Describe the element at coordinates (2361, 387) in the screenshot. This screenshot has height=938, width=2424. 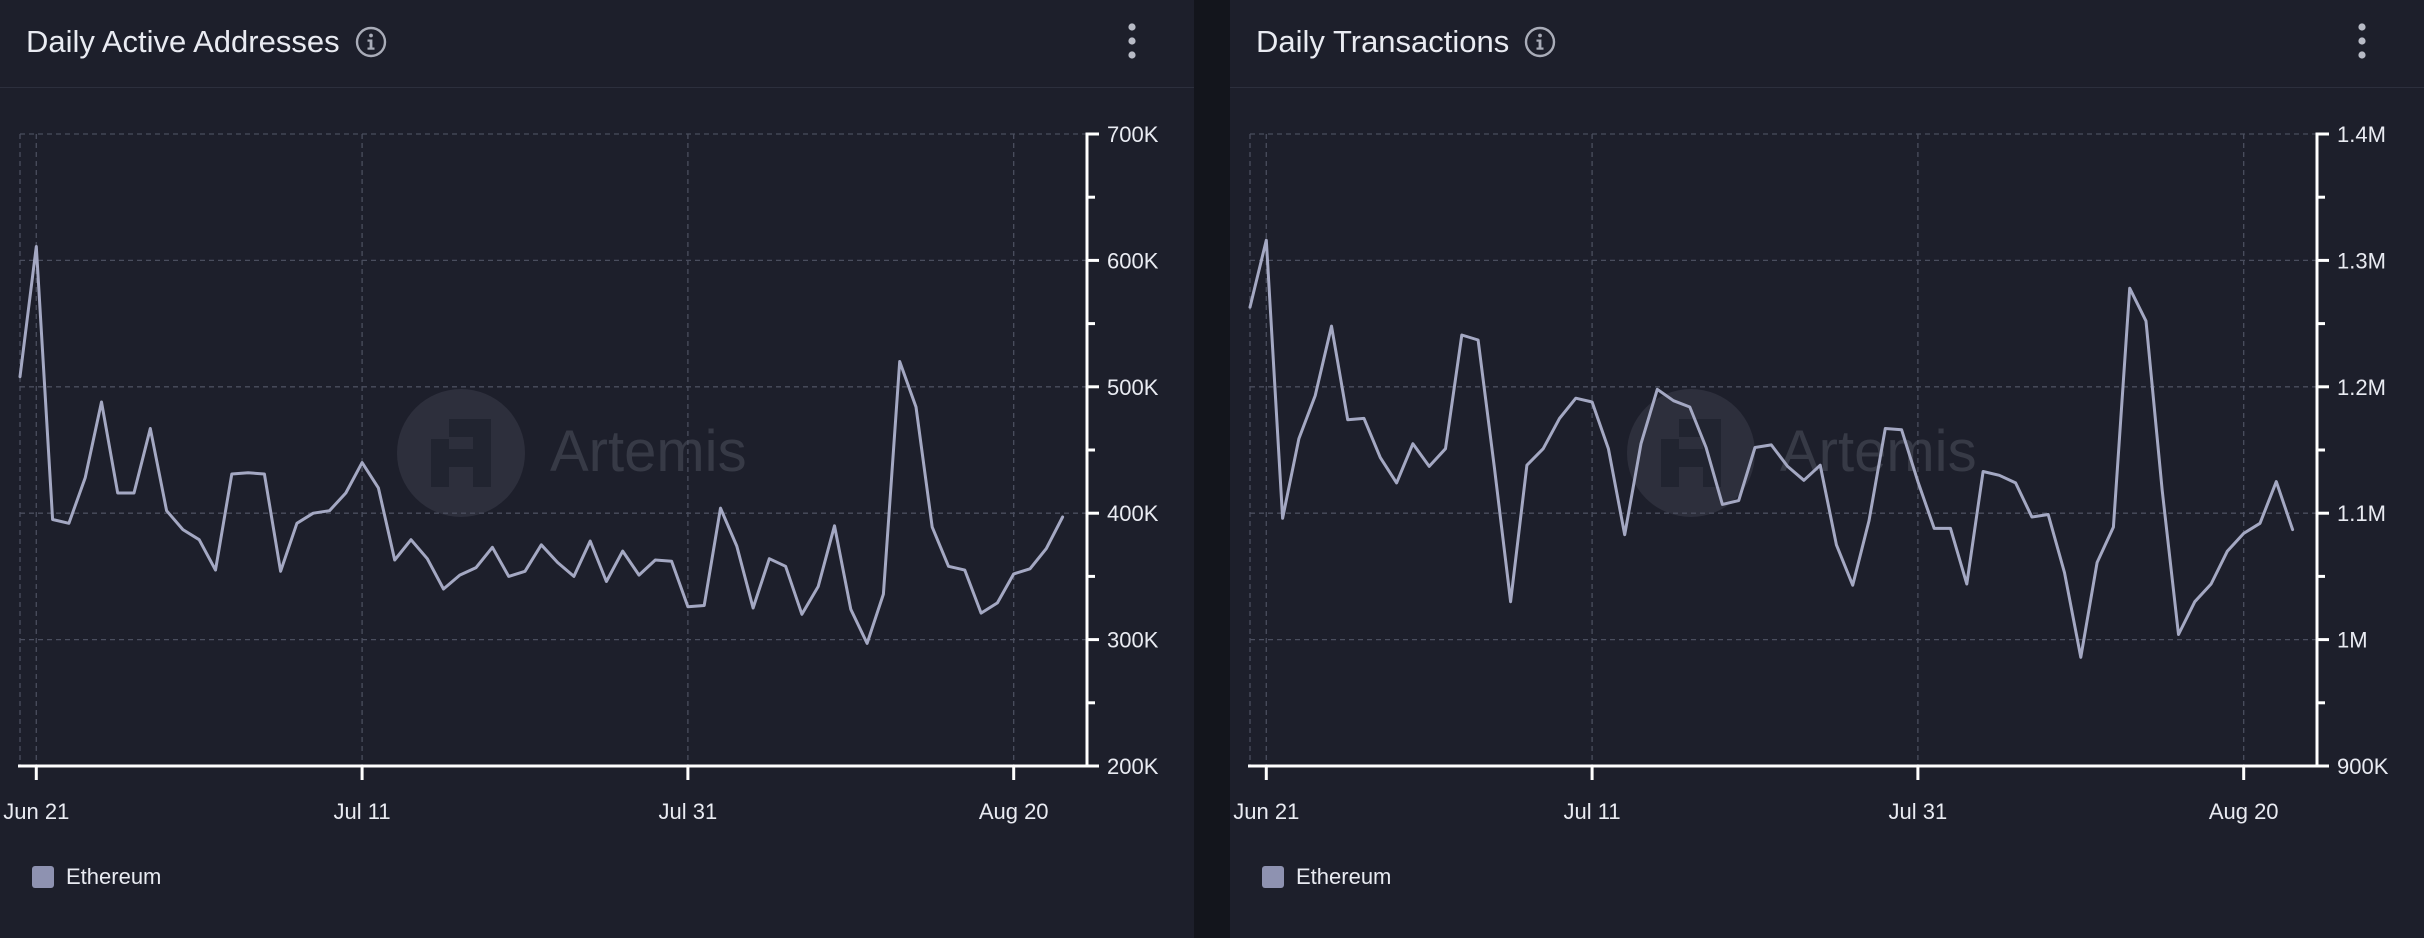
I see `y-tick-label: 1.2M` at that location.